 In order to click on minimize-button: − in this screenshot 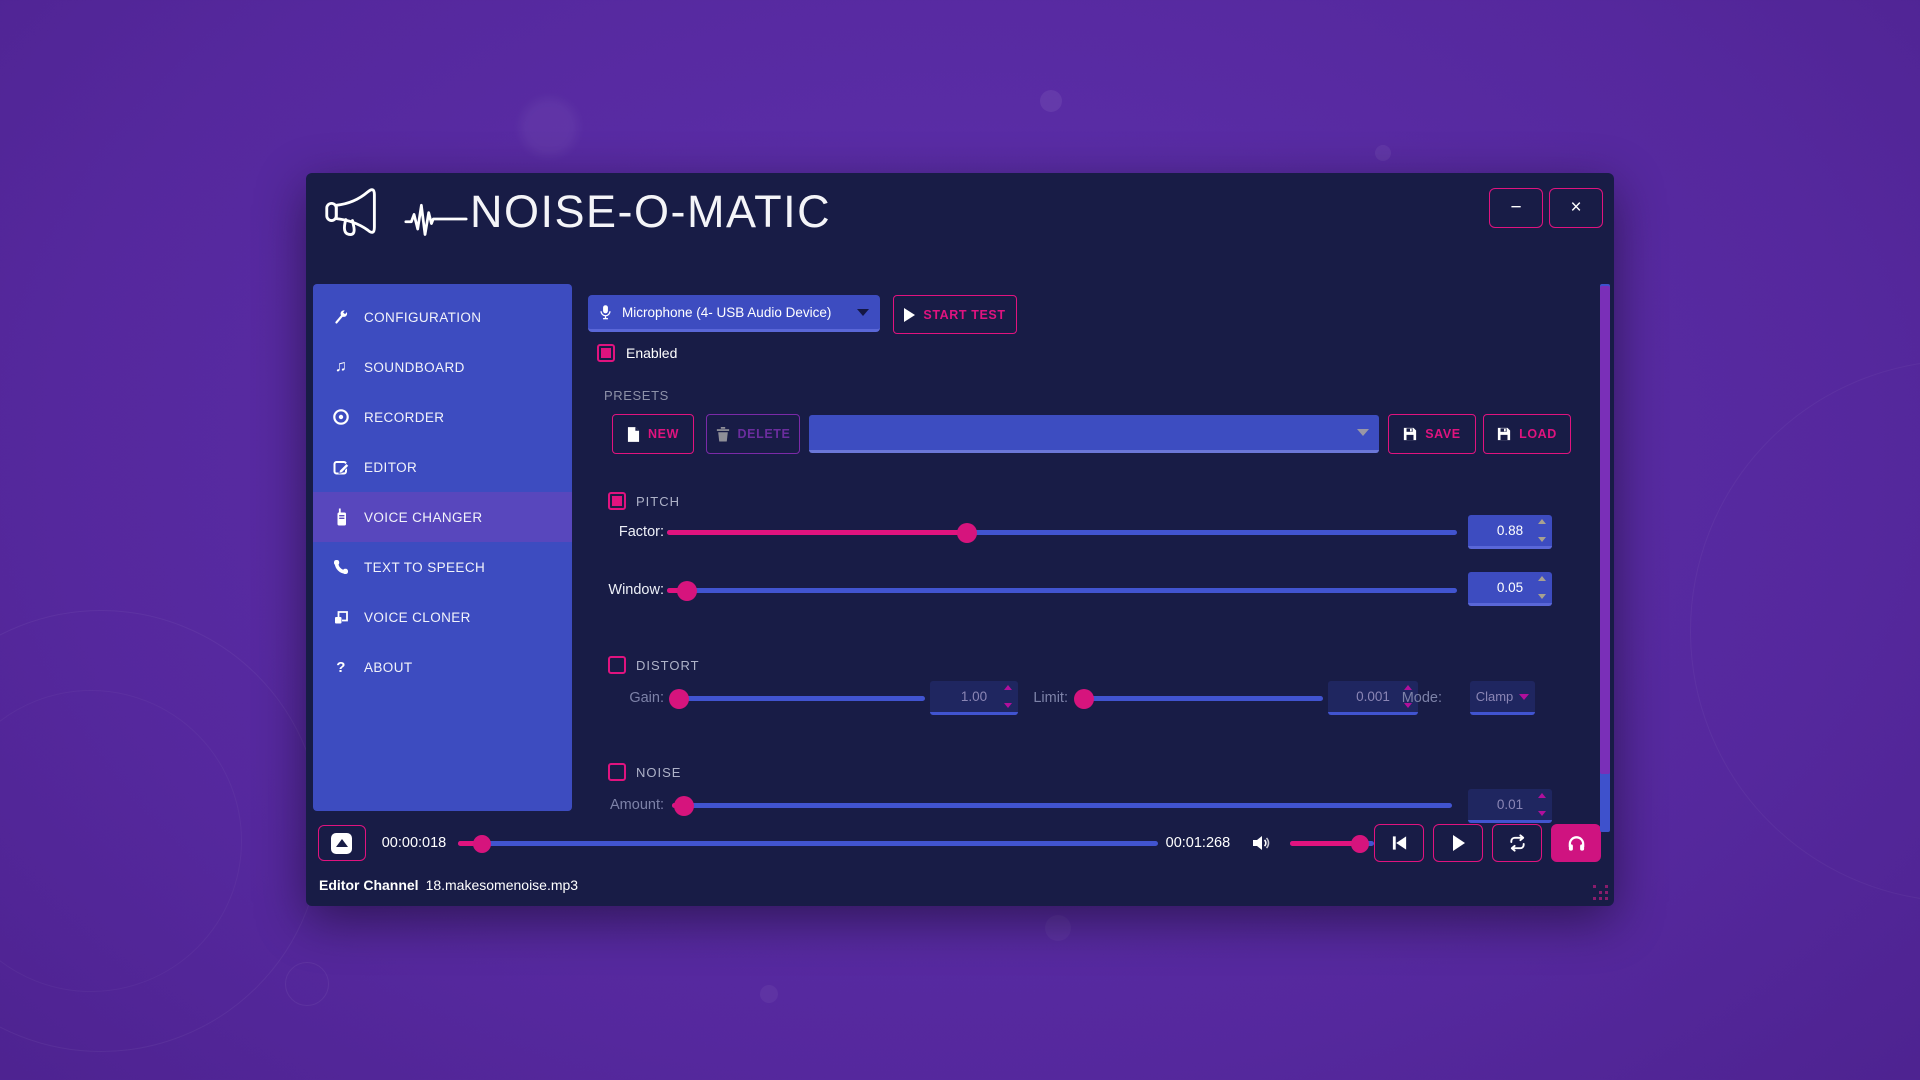, I will do `click(1516, 208)`.